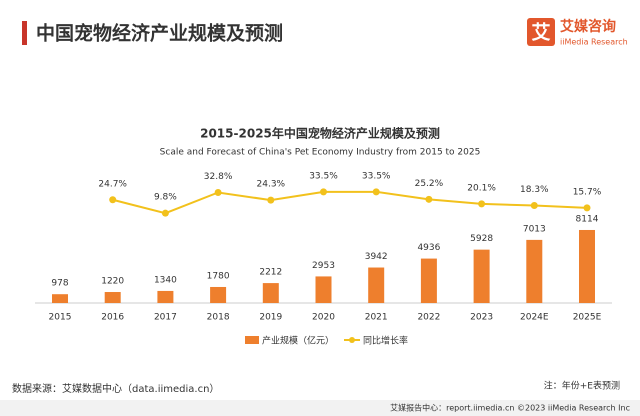 The image size is (640, 416). I want to click on growth-label: 25.2%, so click(429, 184).